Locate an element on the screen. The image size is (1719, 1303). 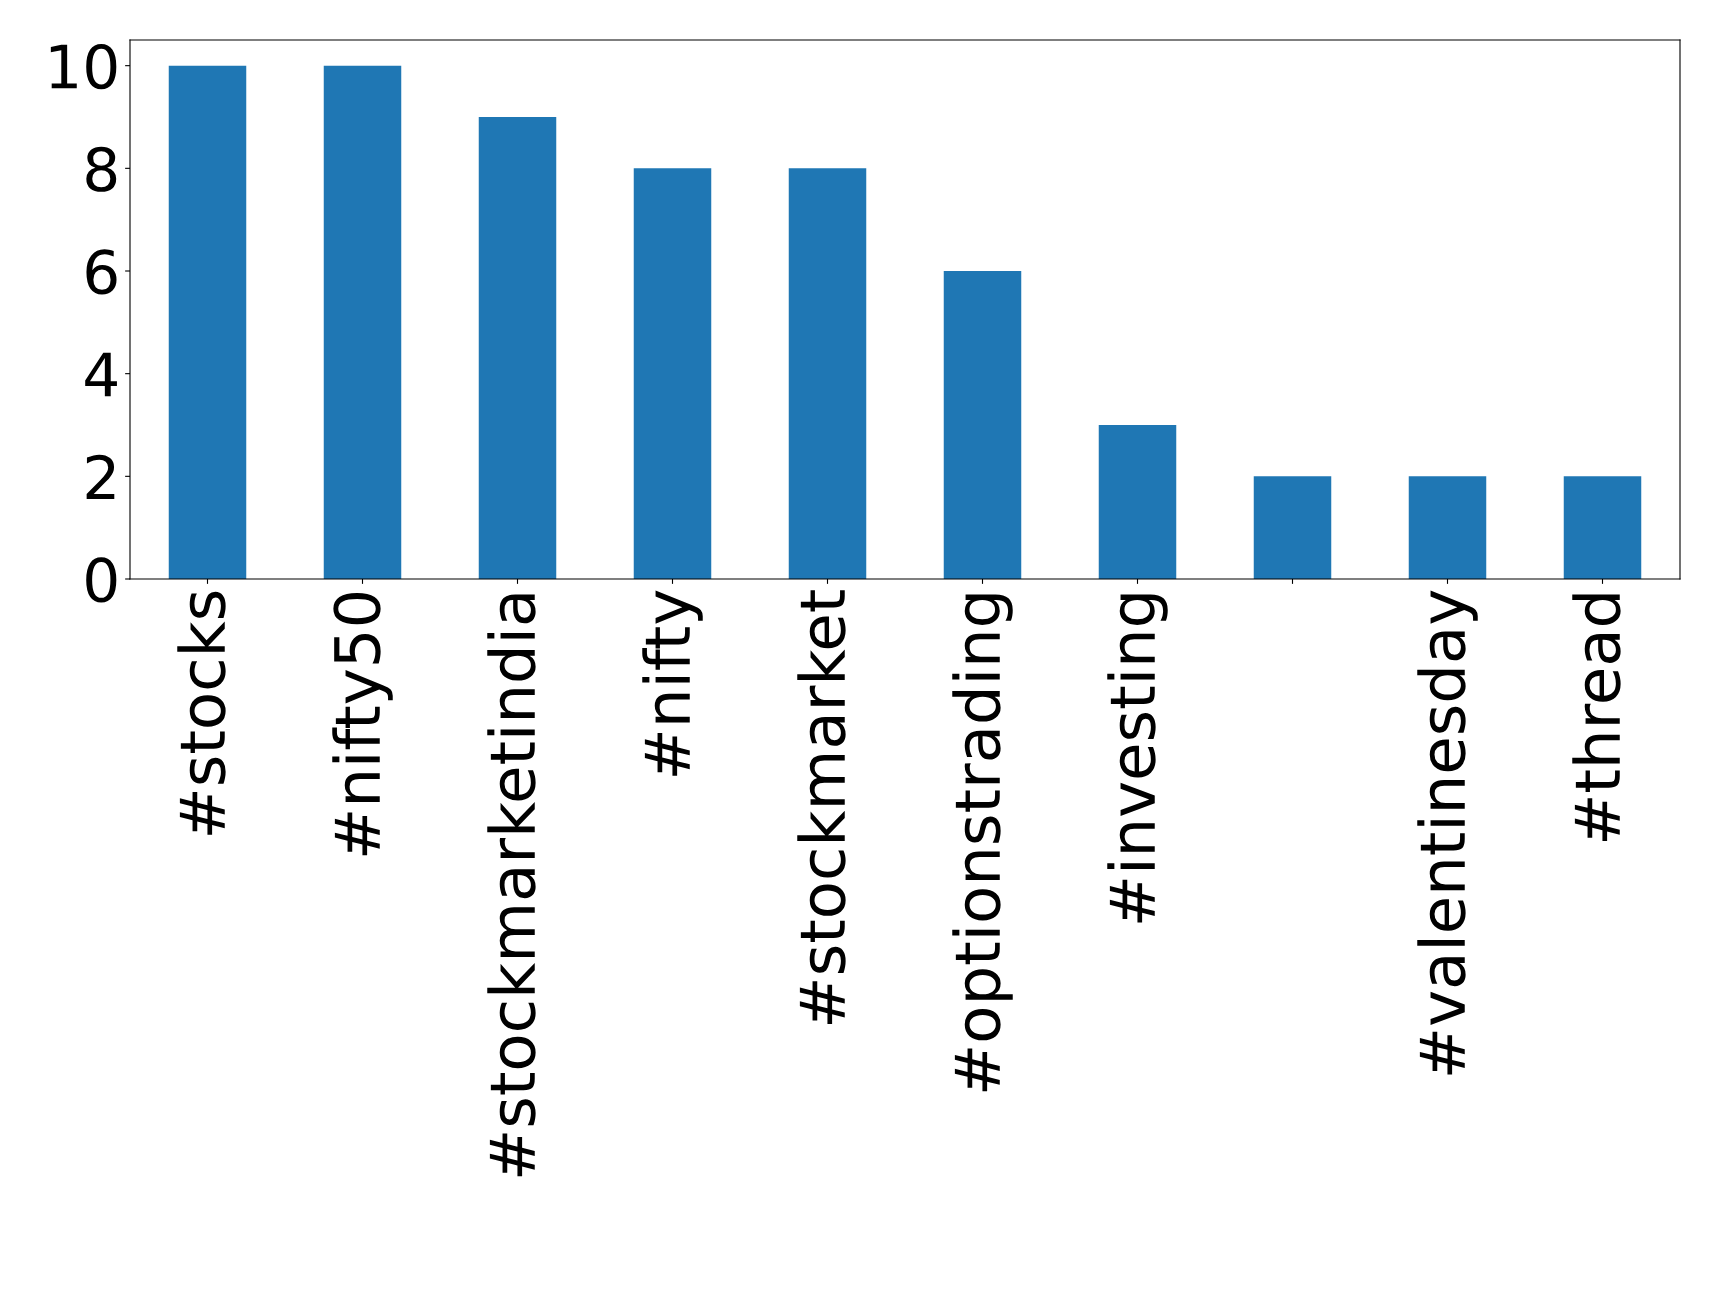
y-tick-label: 4 is located at coordinates (101, 374).